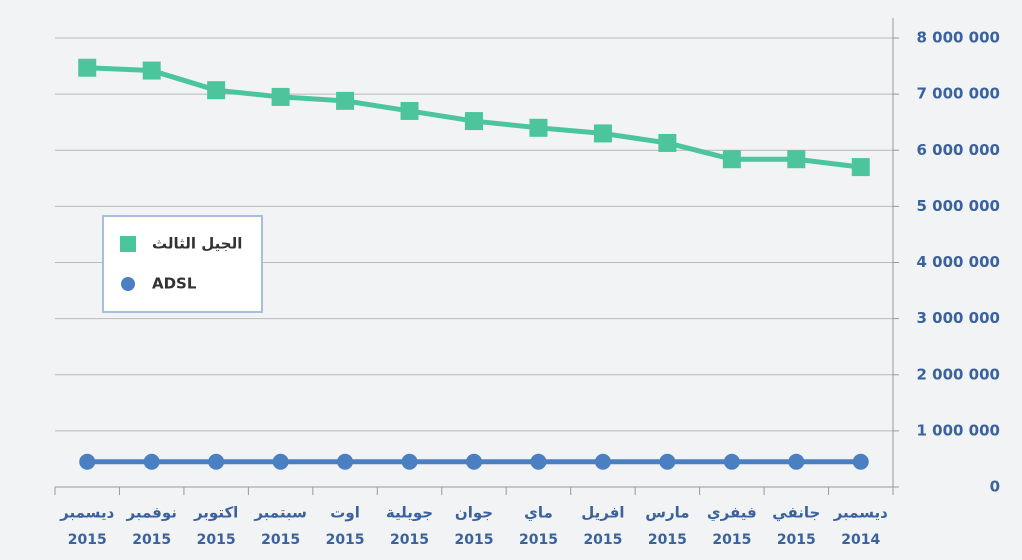 The image size is (1022, 560). I want to click on x-tick-label: جوان, so click(474, 513).